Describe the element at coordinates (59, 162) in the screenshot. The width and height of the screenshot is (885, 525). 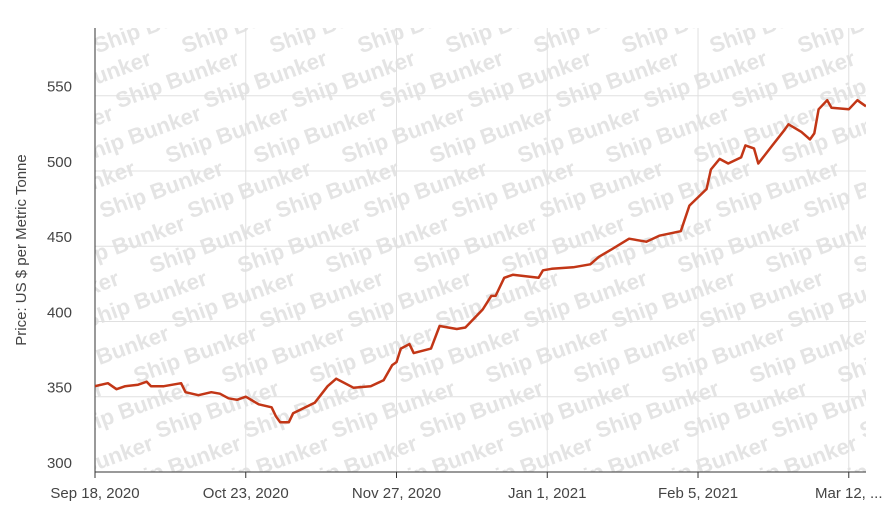
I see `y-tick-label: 500` at that location.